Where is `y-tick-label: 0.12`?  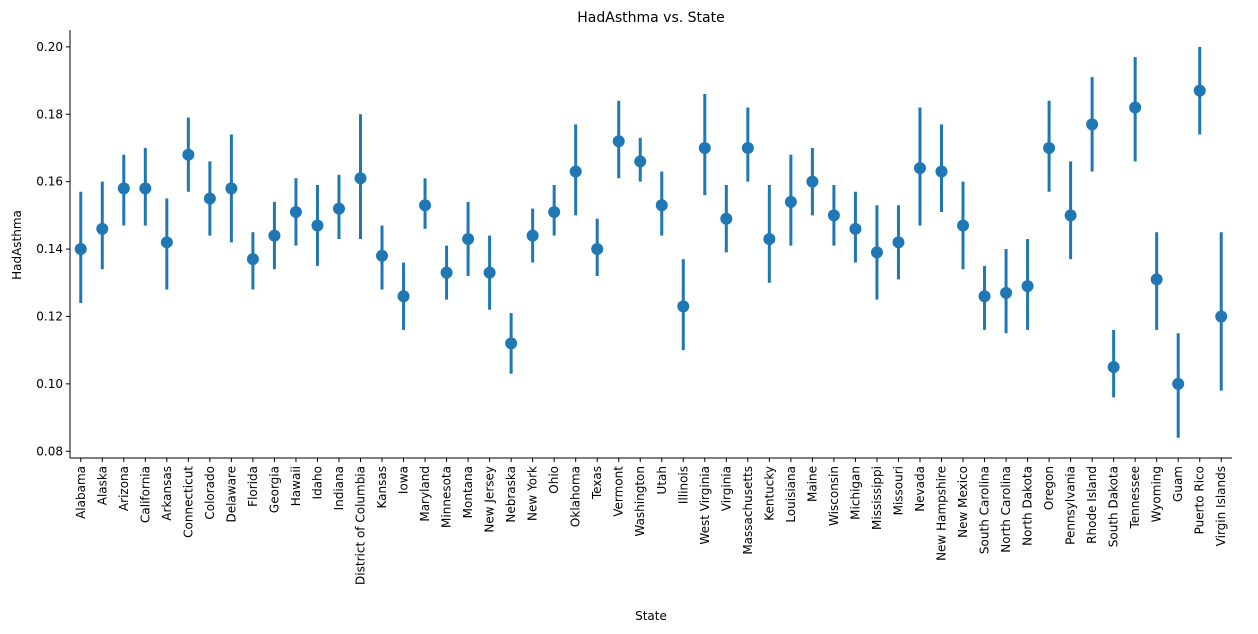
y-tick-label: 0.12 is located at coordinates (49, 316).